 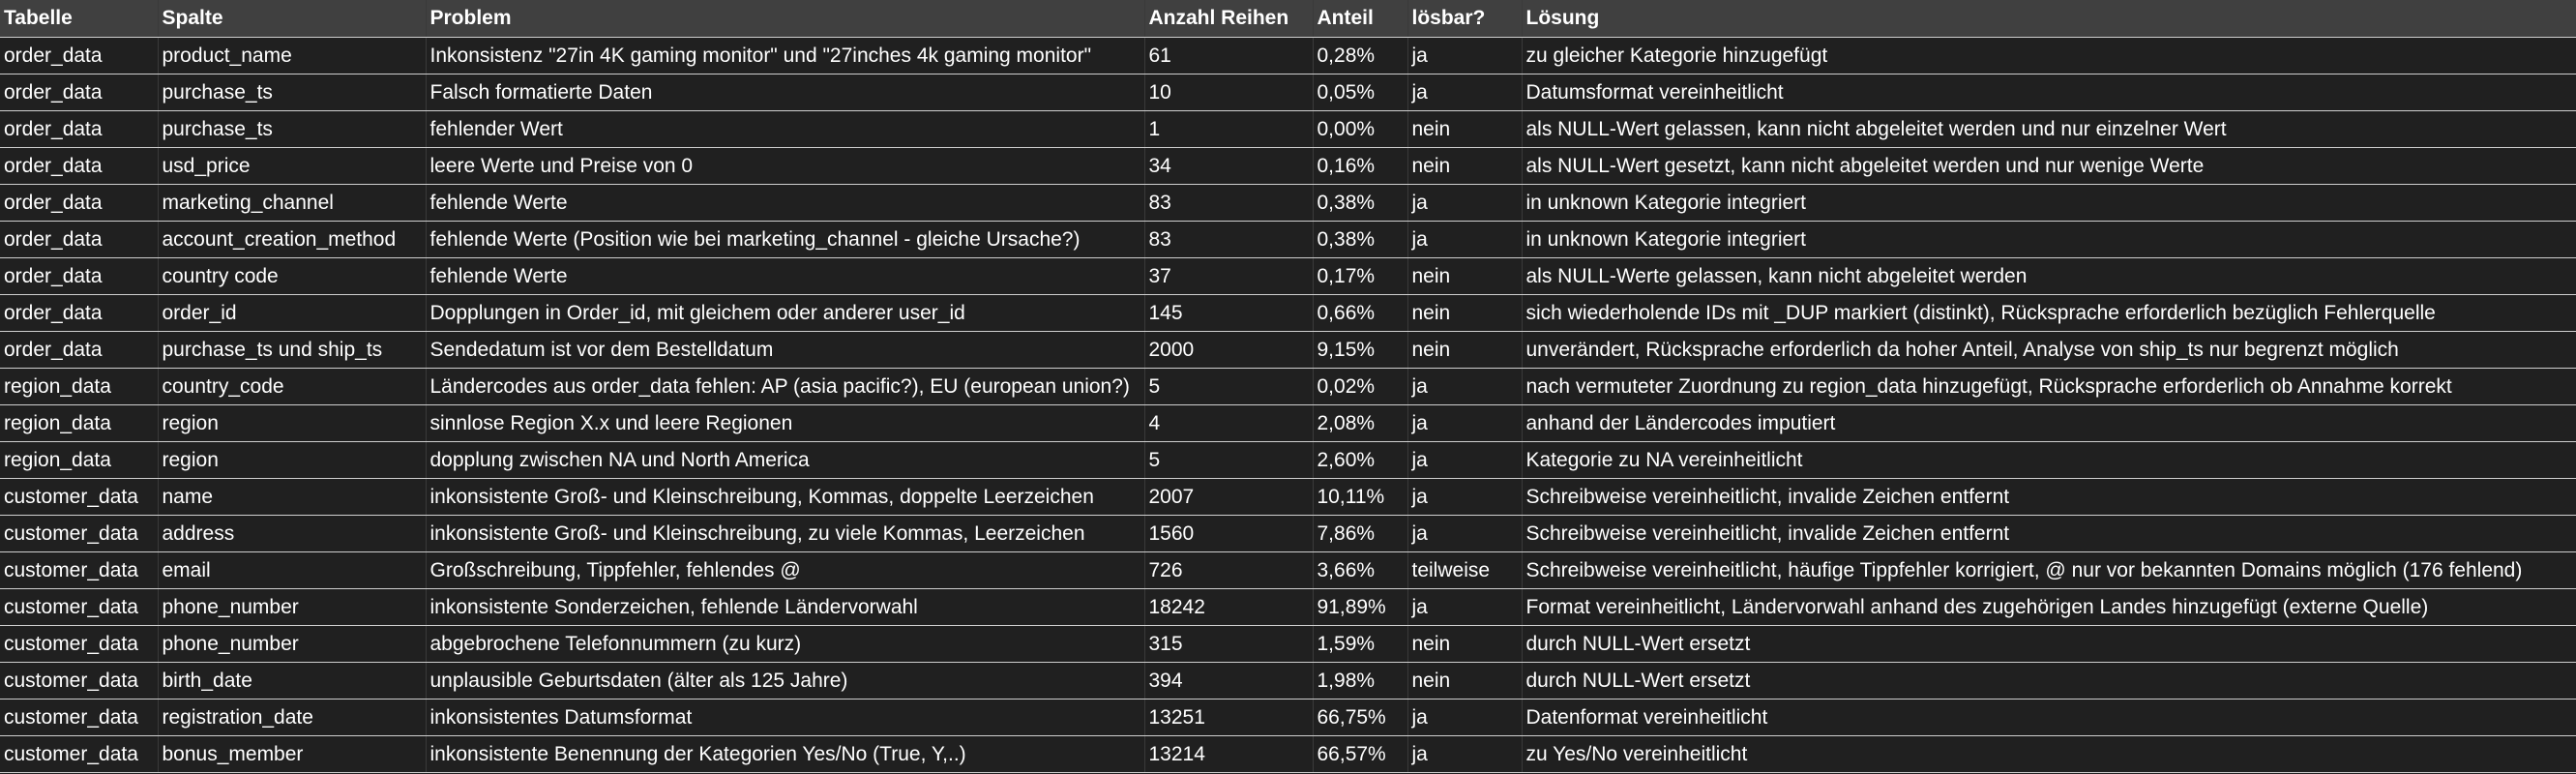 What do you see at coordinates (786, 570) in the screenshot?
I see `cell-problem: Großschreibung, Tippfehler, fehlendes @` at bounding box center [786, 570].